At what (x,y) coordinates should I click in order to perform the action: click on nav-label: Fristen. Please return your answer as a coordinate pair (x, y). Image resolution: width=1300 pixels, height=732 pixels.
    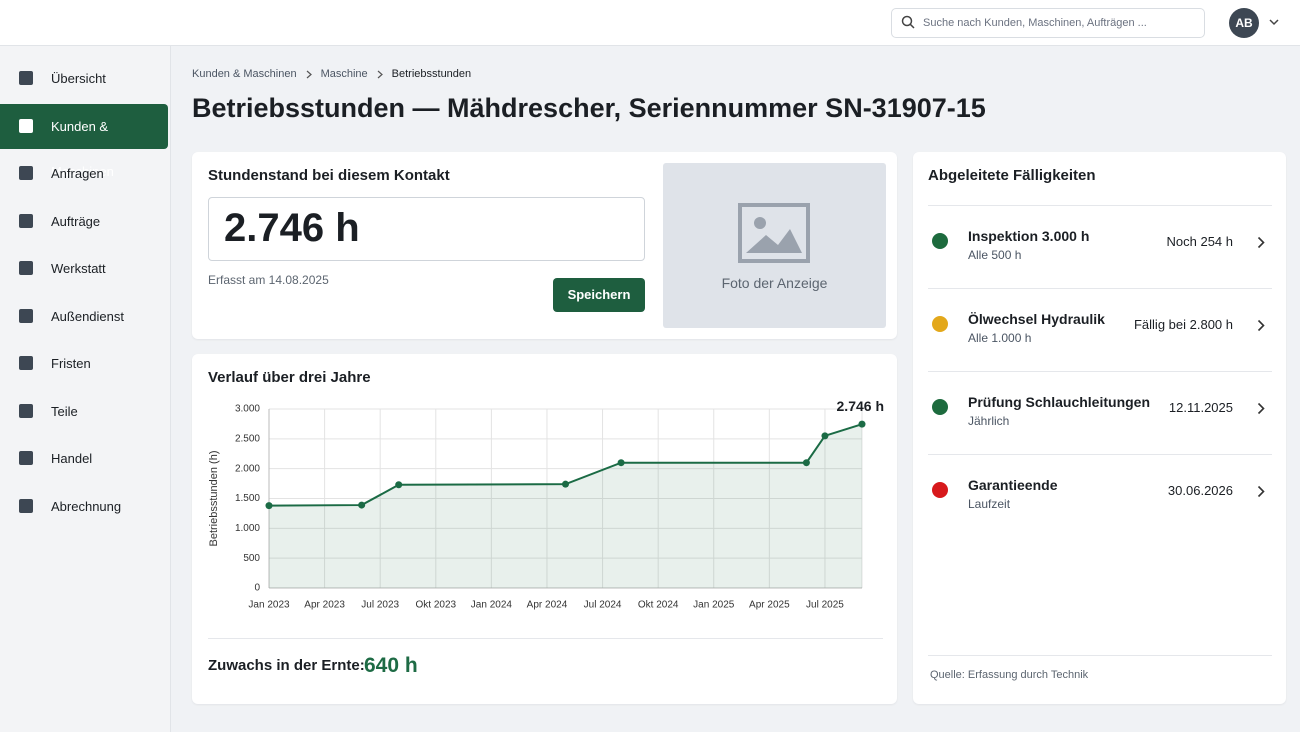
    Looking at the image, I should click on (71, 363).